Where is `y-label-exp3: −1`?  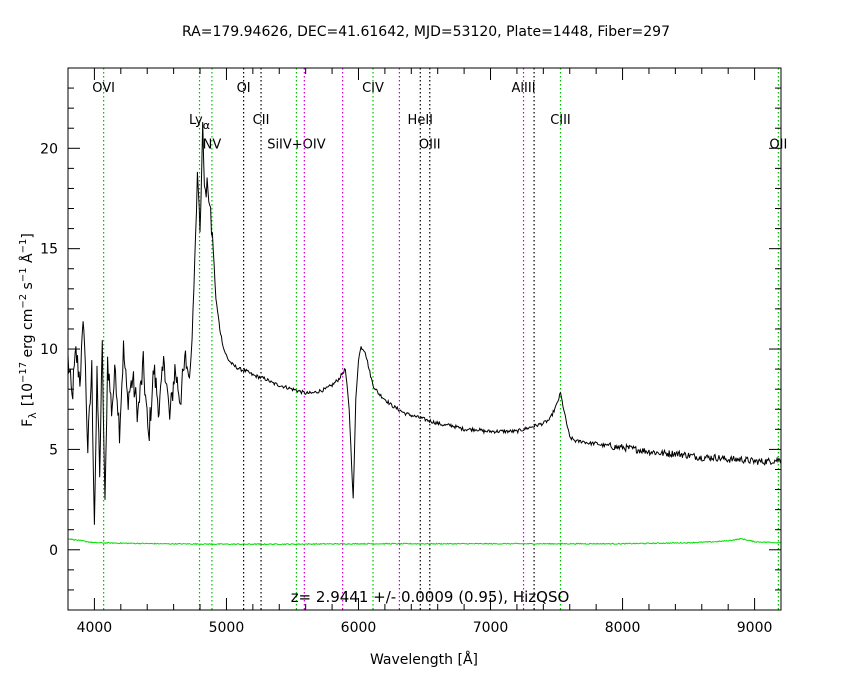
y-label-exp3: −1 is located at coordinates (23, 274).